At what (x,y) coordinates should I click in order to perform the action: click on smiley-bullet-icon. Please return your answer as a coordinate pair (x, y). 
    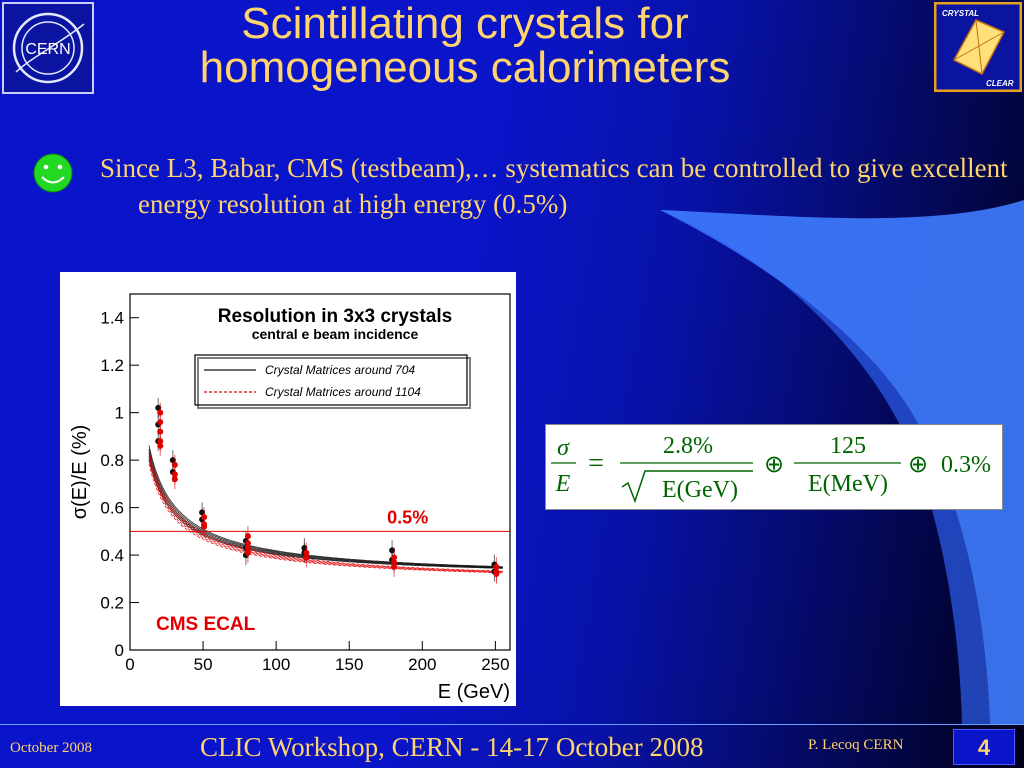
    Looking at the image, I should click on (53, 173).